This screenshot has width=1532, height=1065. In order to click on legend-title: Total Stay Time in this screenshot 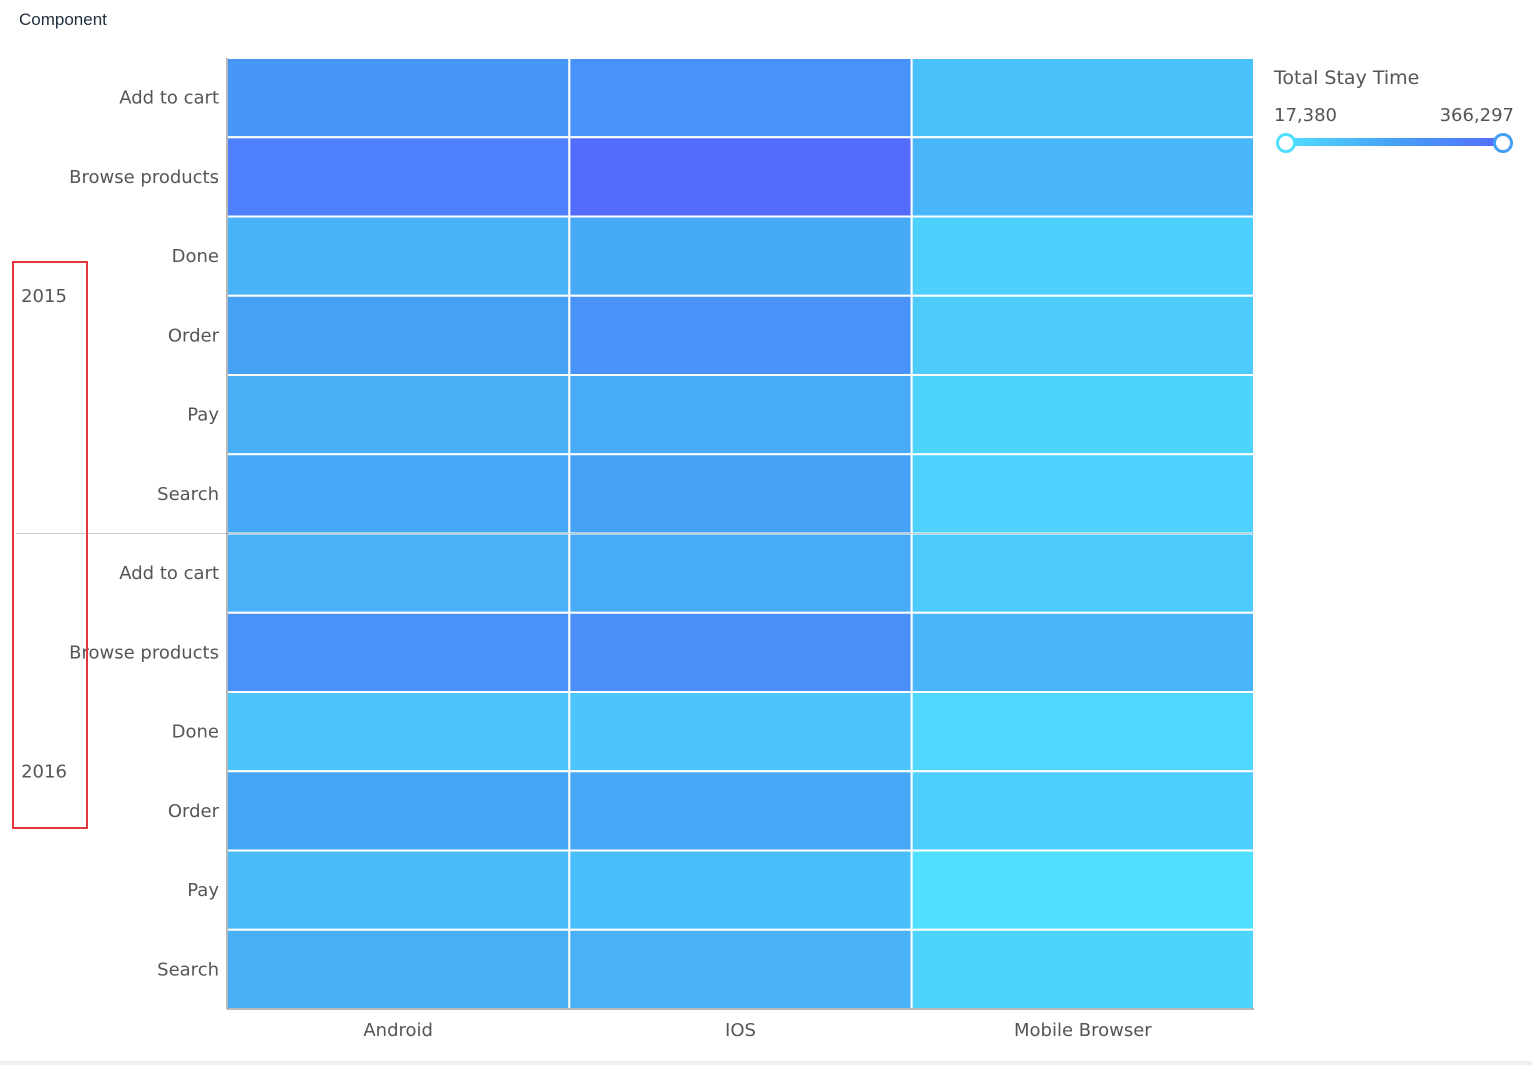, I will do `click(1347, 78)`.